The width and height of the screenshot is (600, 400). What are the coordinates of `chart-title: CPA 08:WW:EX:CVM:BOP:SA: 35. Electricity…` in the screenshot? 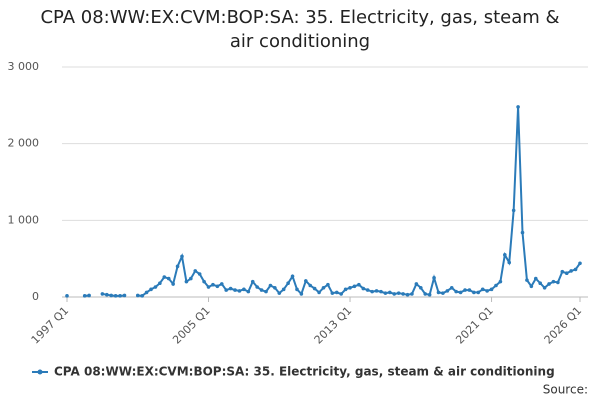 It's located at (300, 29).